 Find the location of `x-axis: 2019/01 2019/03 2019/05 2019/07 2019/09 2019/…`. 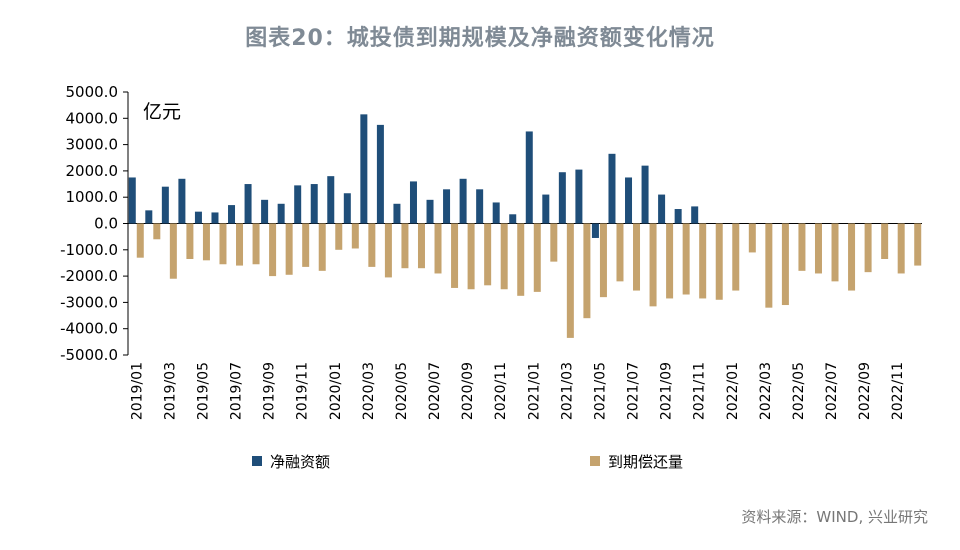

x-axis: 2019/01 2019/03 2019/05 2019/07 2019/09 2019/… is located at coordinates (517, 391).